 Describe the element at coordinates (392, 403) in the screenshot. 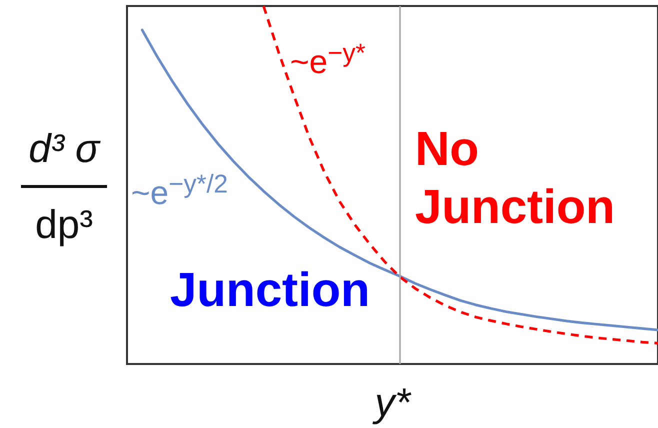

I see `x-axis-title: y*` at that location.